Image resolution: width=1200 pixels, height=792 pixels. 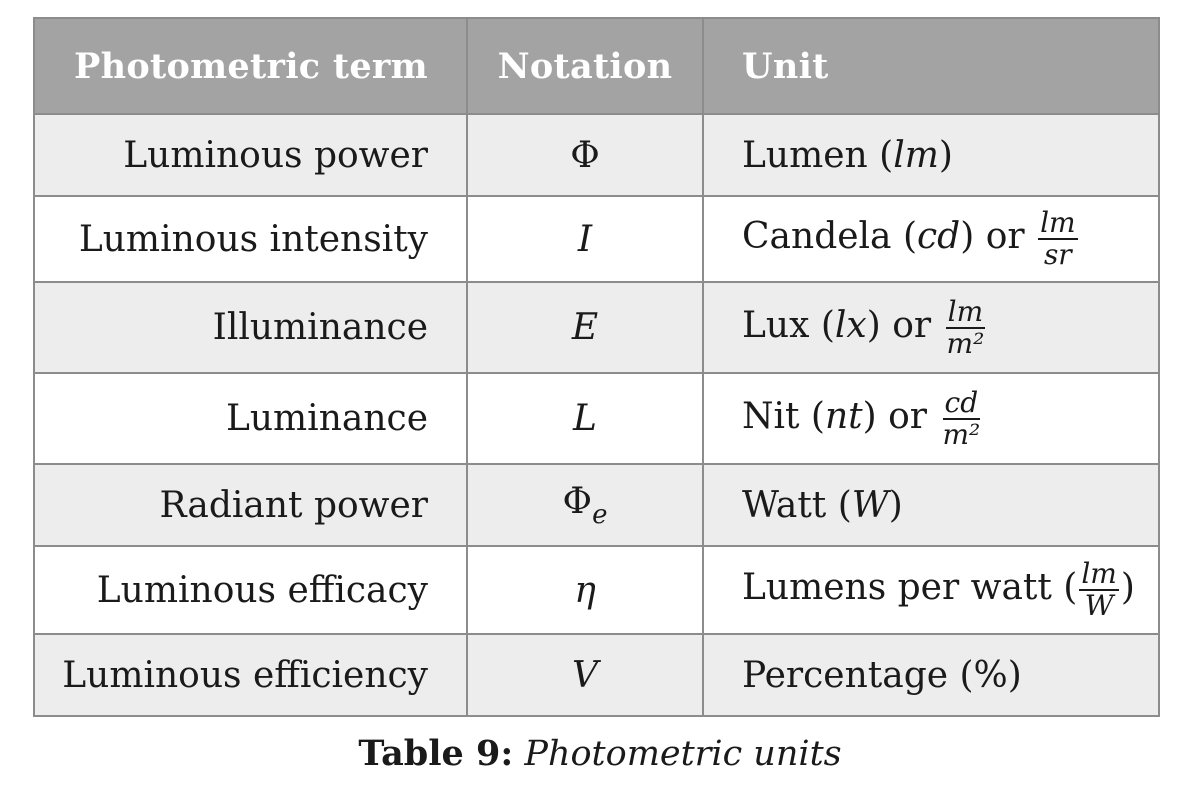 I want to click on table-row: Illuminance E Lux (lx) or lm m², so click(x=596, y=327).